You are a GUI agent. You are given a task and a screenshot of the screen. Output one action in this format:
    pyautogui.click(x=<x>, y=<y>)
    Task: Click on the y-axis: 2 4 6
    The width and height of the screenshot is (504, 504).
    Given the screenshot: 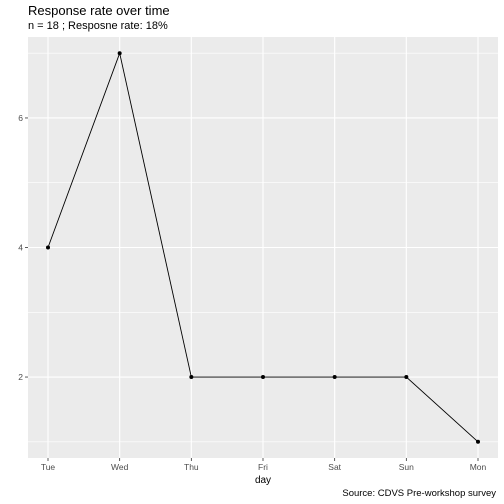 What is the action you would take?
    pyautogui.click(x=23, y=247)
    